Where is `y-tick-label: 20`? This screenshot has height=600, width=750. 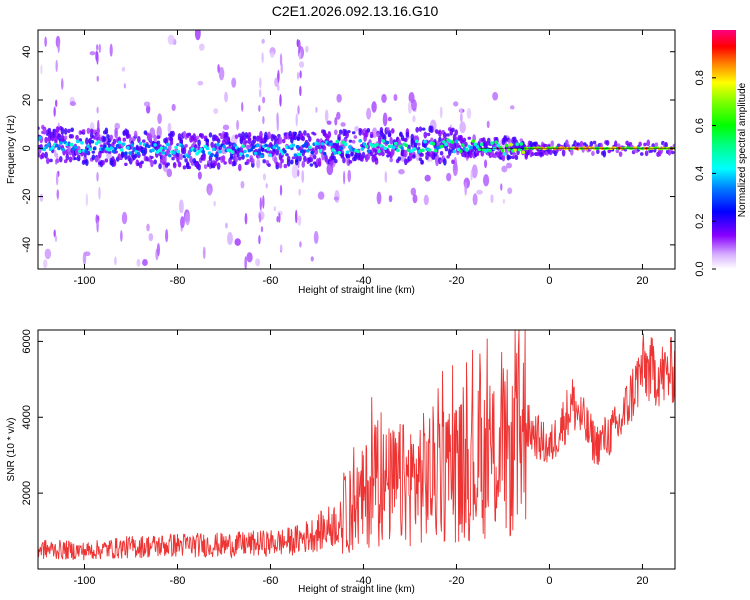
y-tick-label: 20 is located at coordinates (27, 100).